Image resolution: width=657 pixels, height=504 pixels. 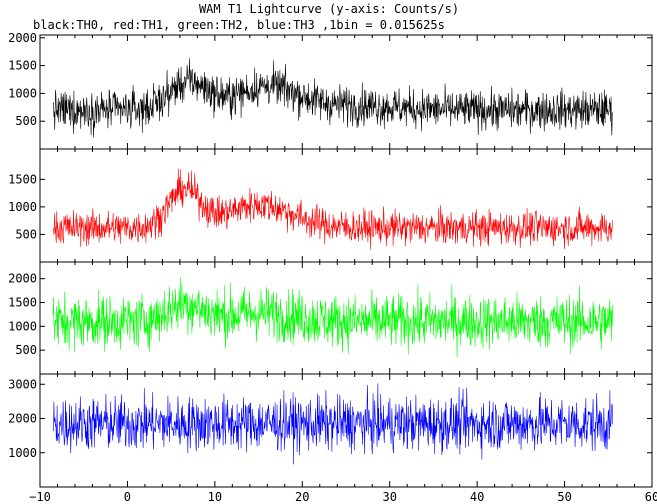 I want to click on x-tick-label: 50, so click(x=564, y=497).